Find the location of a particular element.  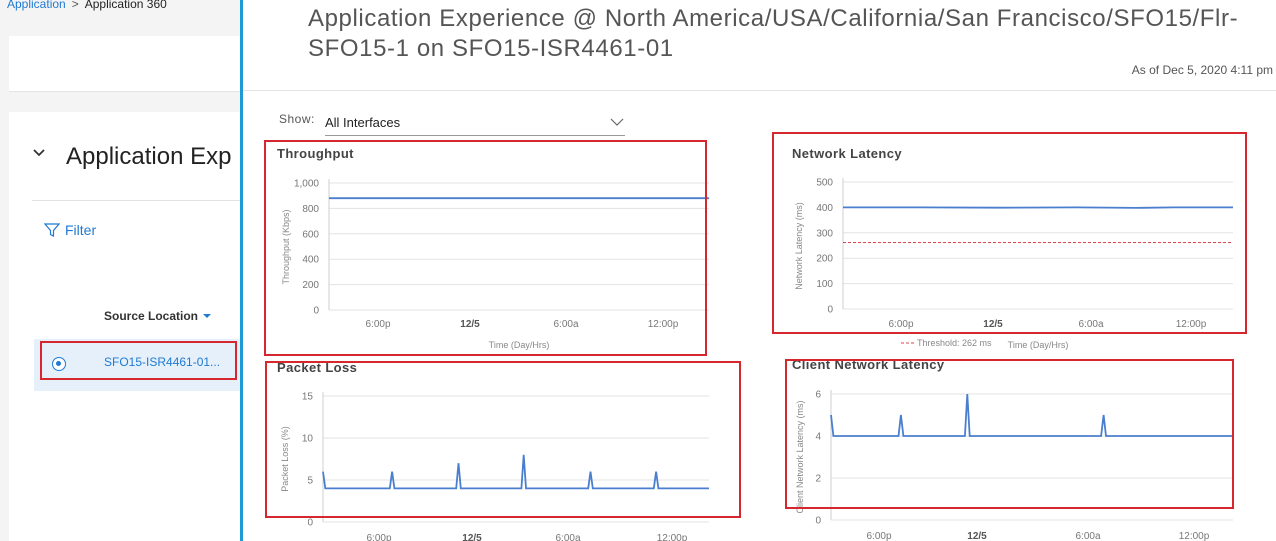

y-tick-label: 300 is located at coordinates (824, 233).